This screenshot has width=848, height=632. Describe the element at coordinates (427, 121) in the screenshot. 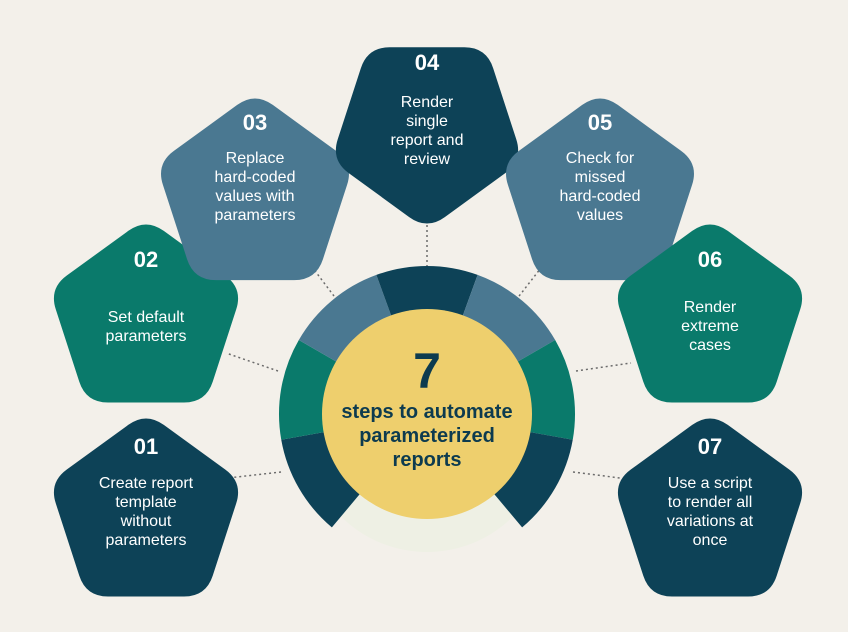

I see `step-04-text-line-2: single` at that location.